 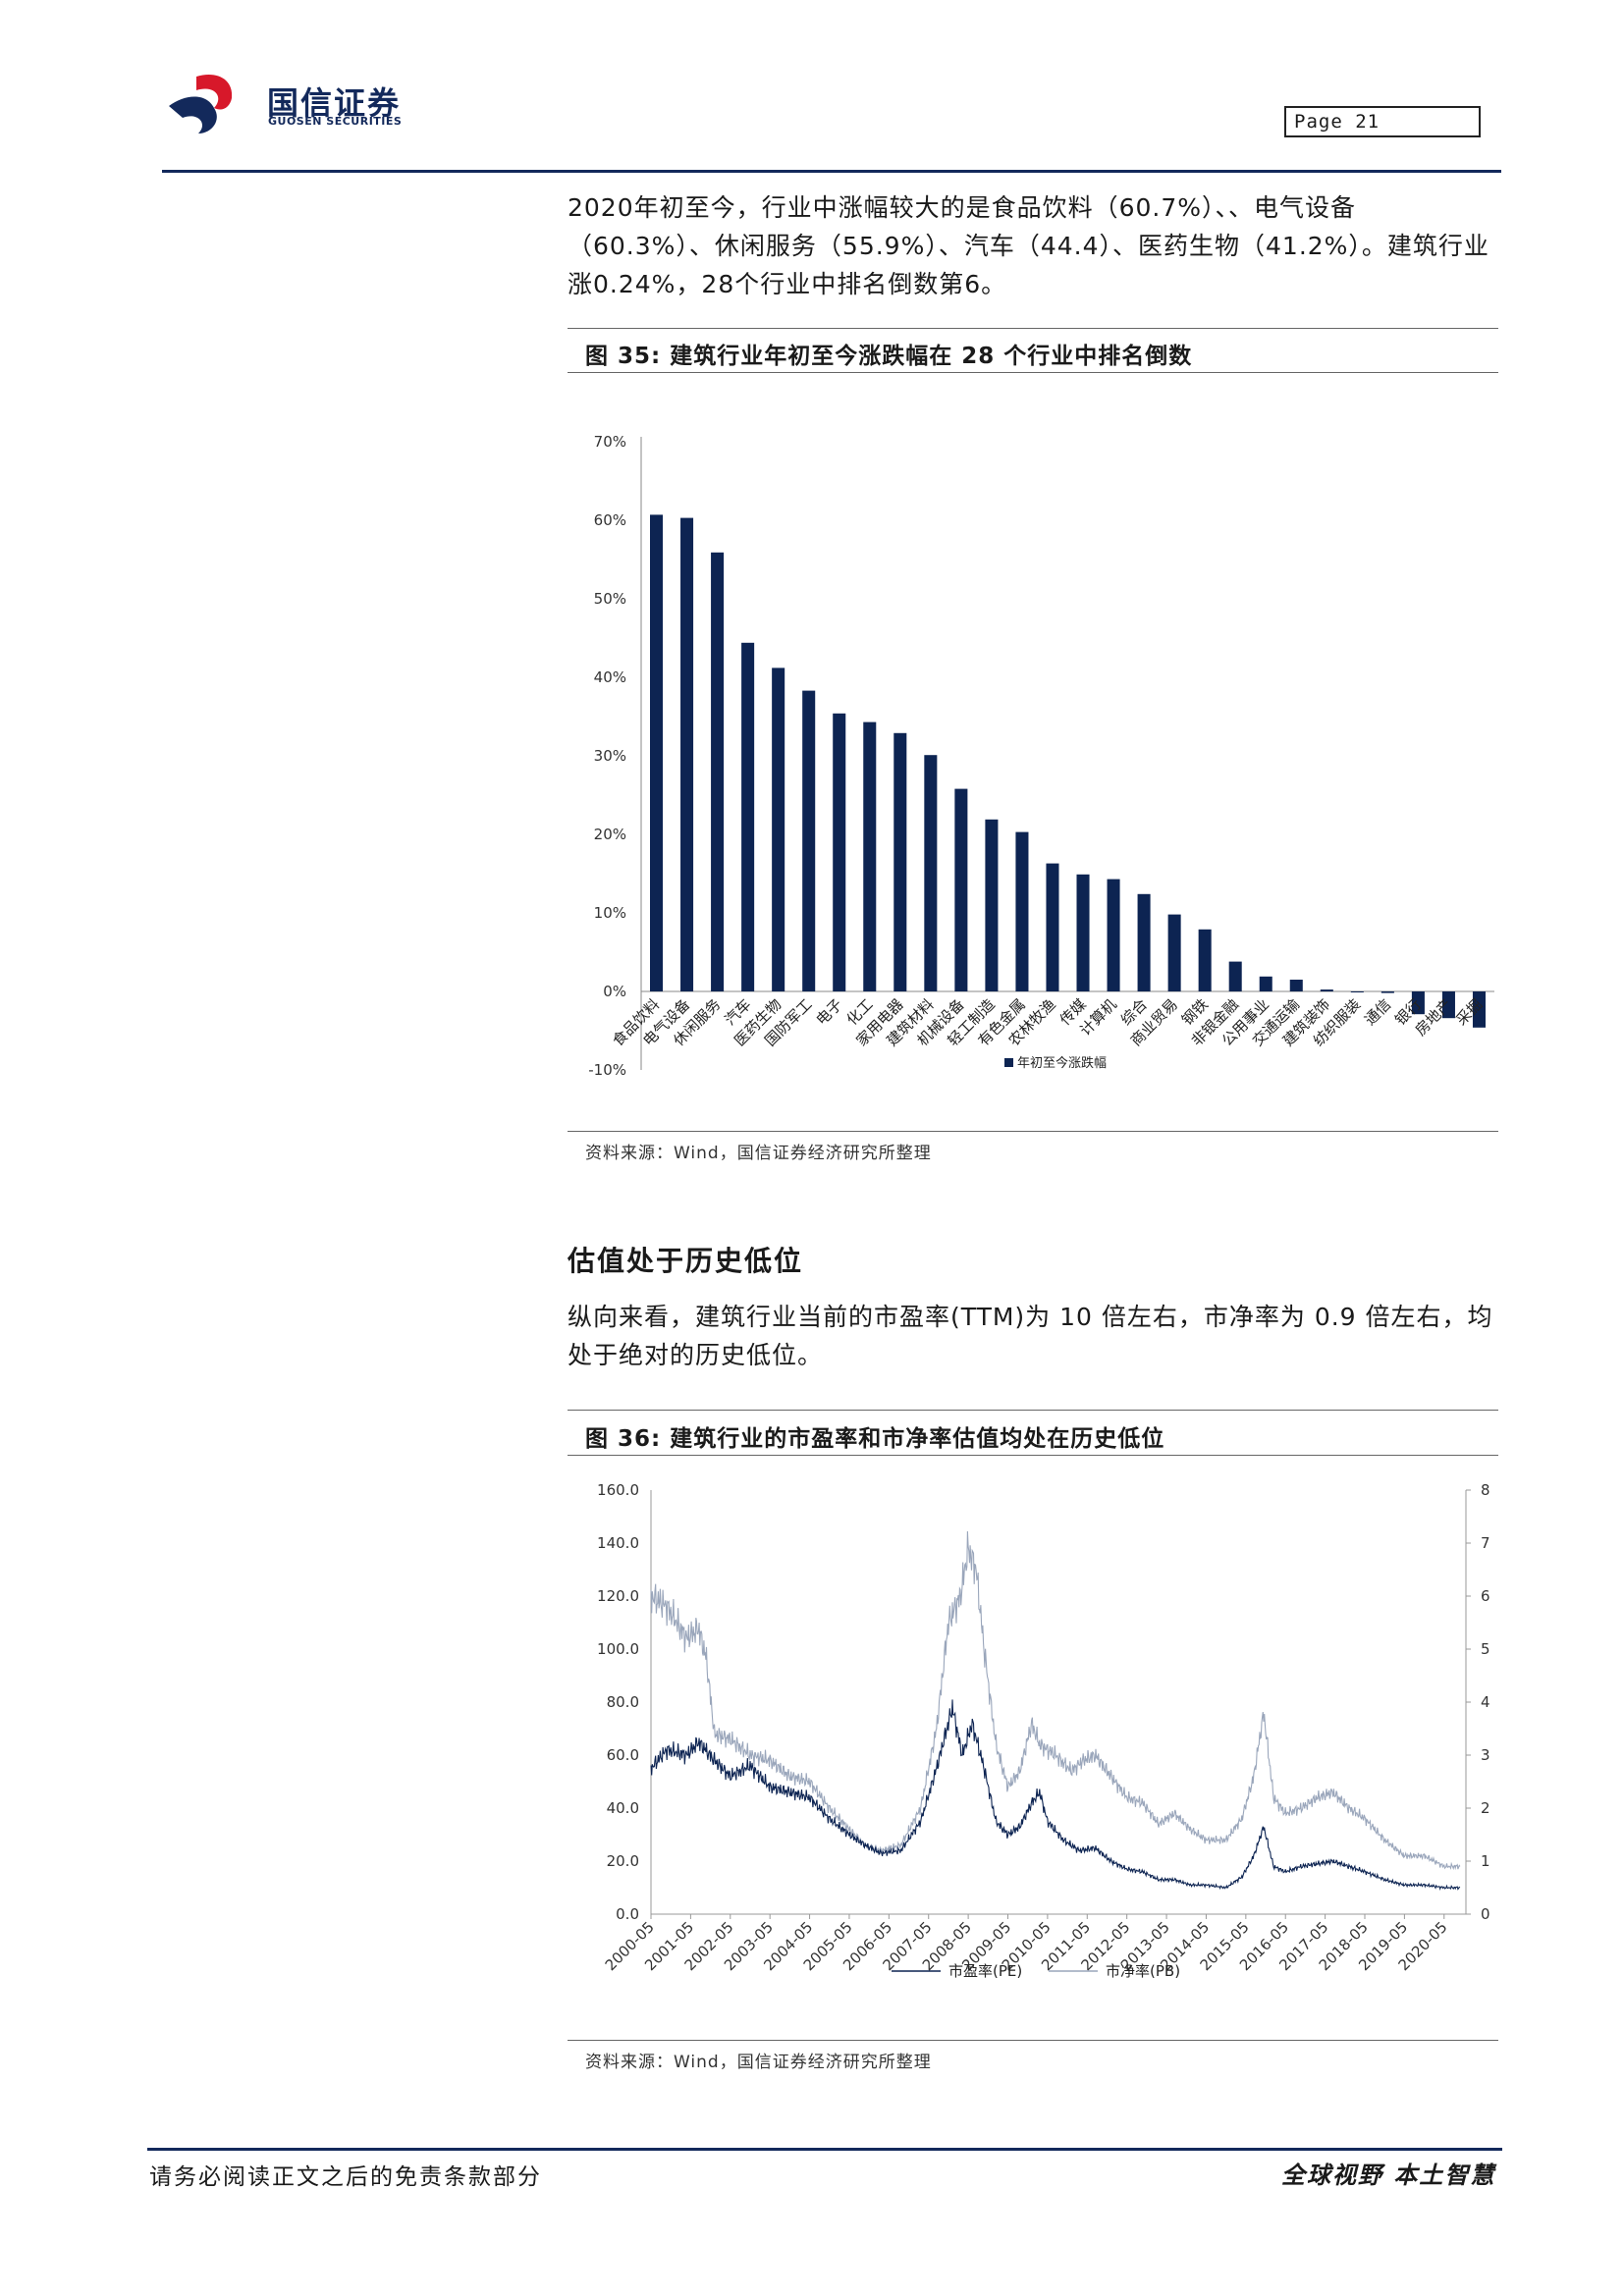 What do you see at coordinates (1485, 1702) in the screenshot?
I see `line-right-tick-label: 4` at bounding box center [1485, 1702].